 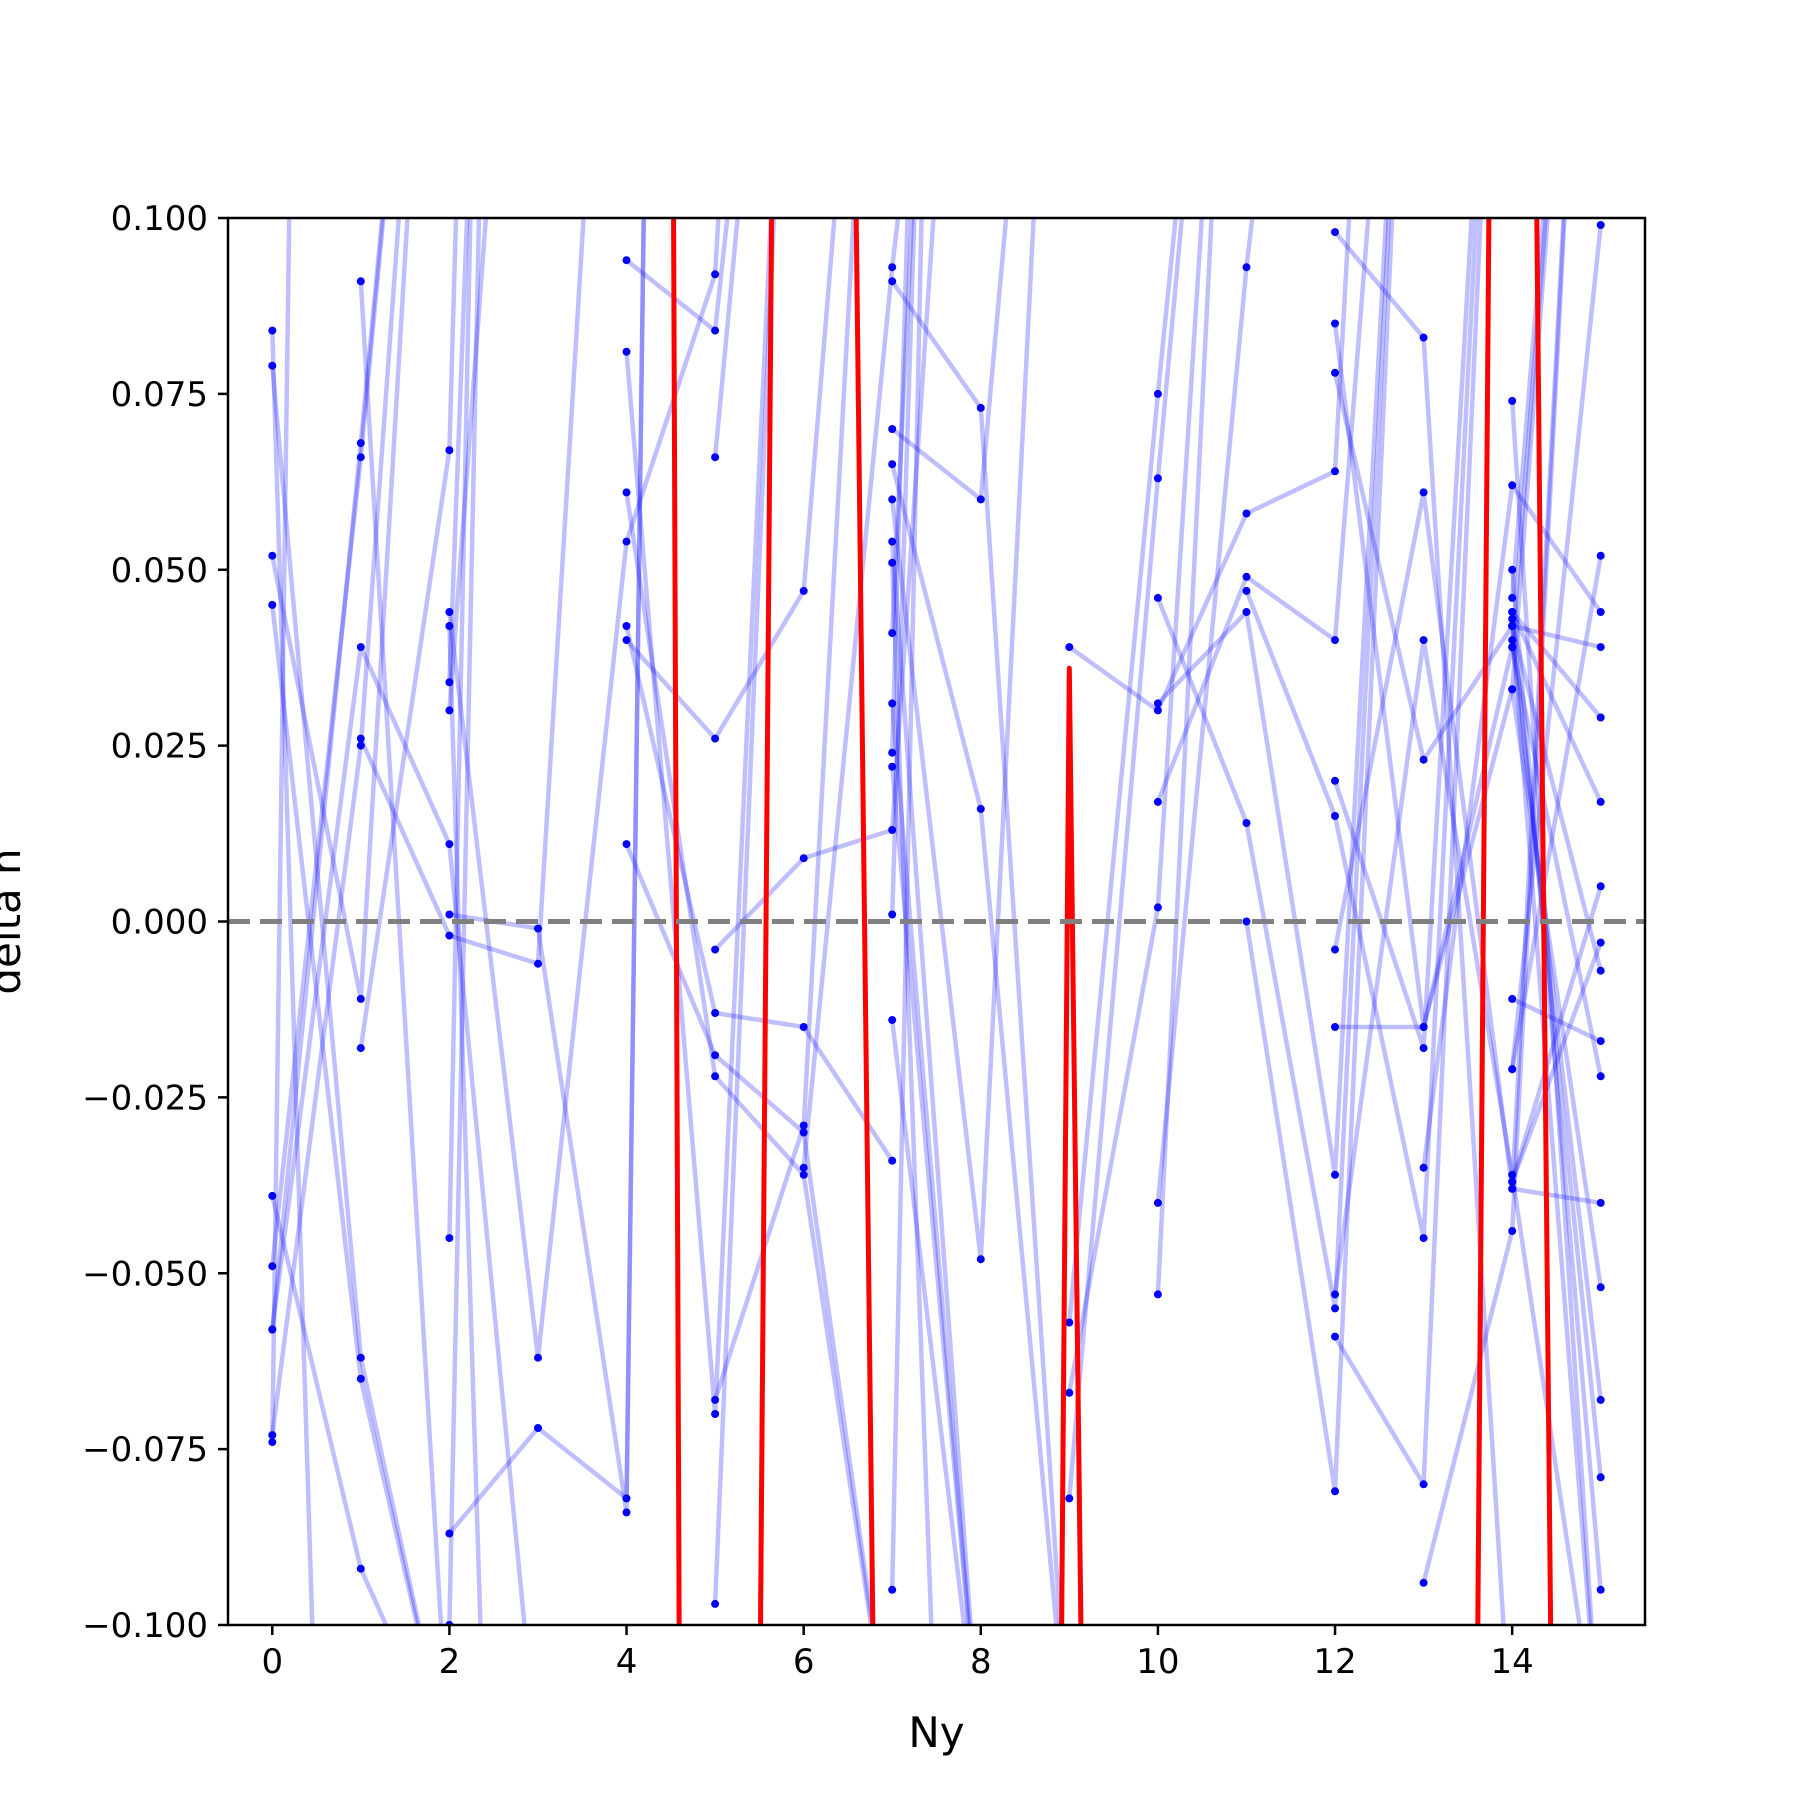 I want to click on y-tick-label: 0.100, so click(x=159, y=219).